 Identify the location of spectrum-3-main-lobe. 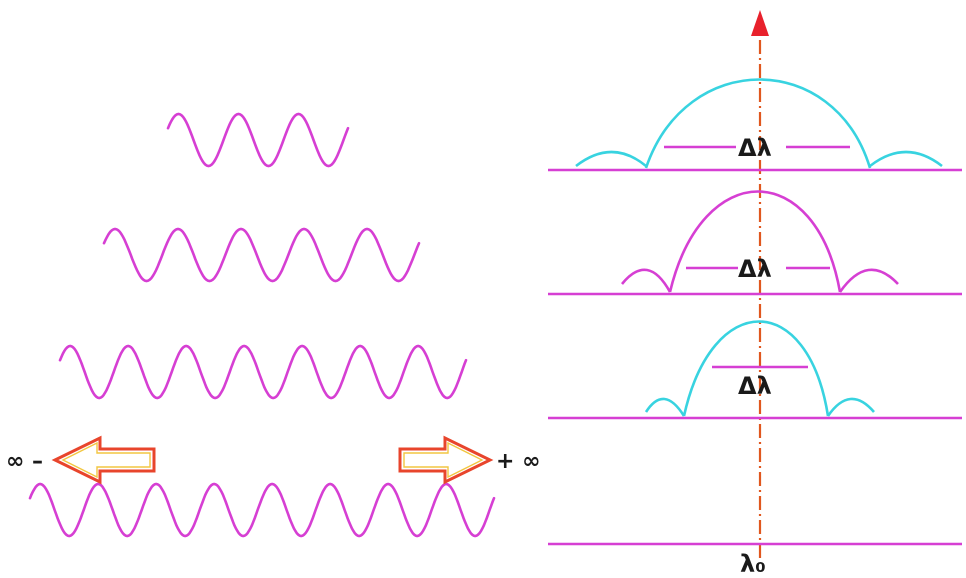
(756, 368).